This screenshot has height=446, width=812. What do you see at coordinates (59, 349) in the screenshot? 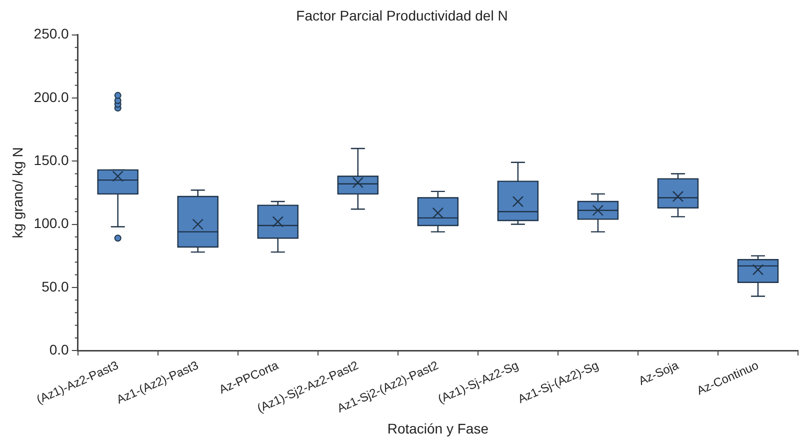
I see `y-tick-label: 0.0` at bounding box center [59, 349].